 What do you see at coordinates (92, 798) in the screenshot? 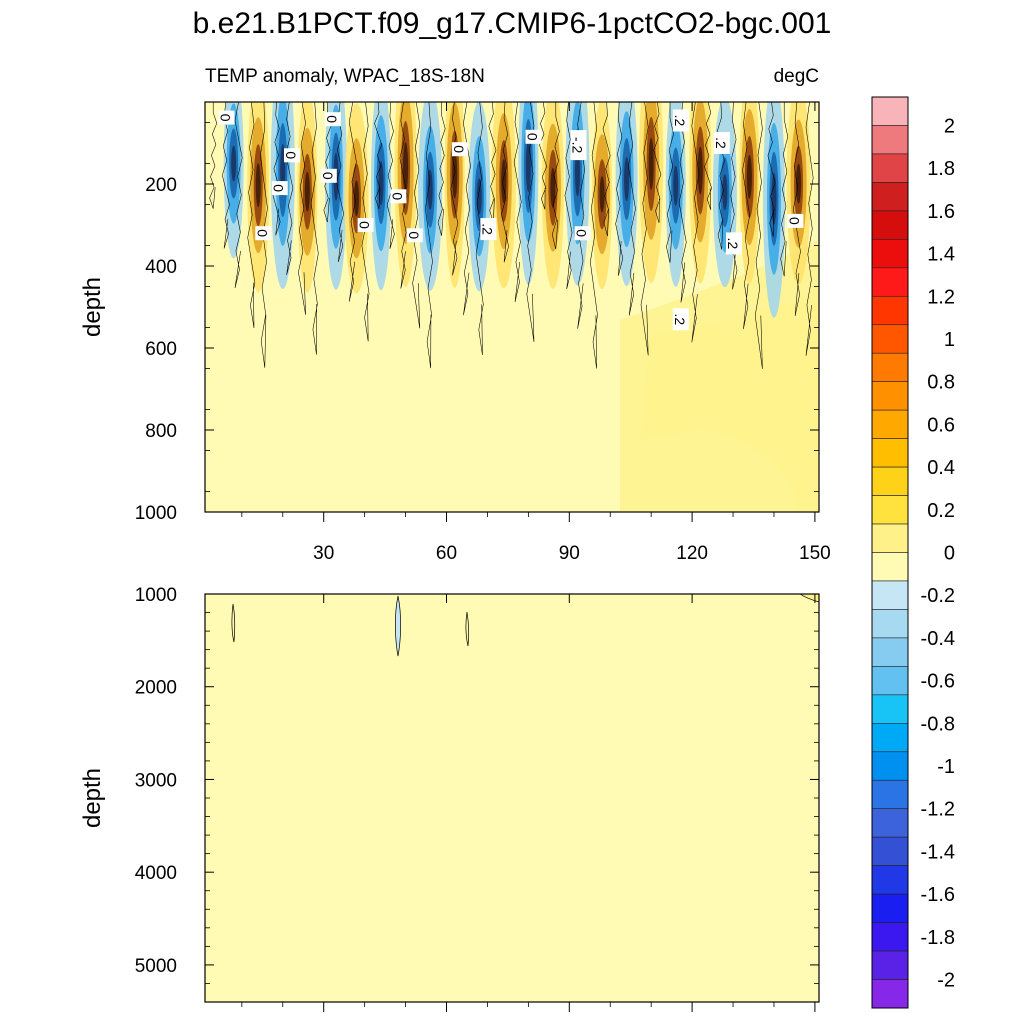
I see `lower-y-label: depth` at bounding box center [92, 798].